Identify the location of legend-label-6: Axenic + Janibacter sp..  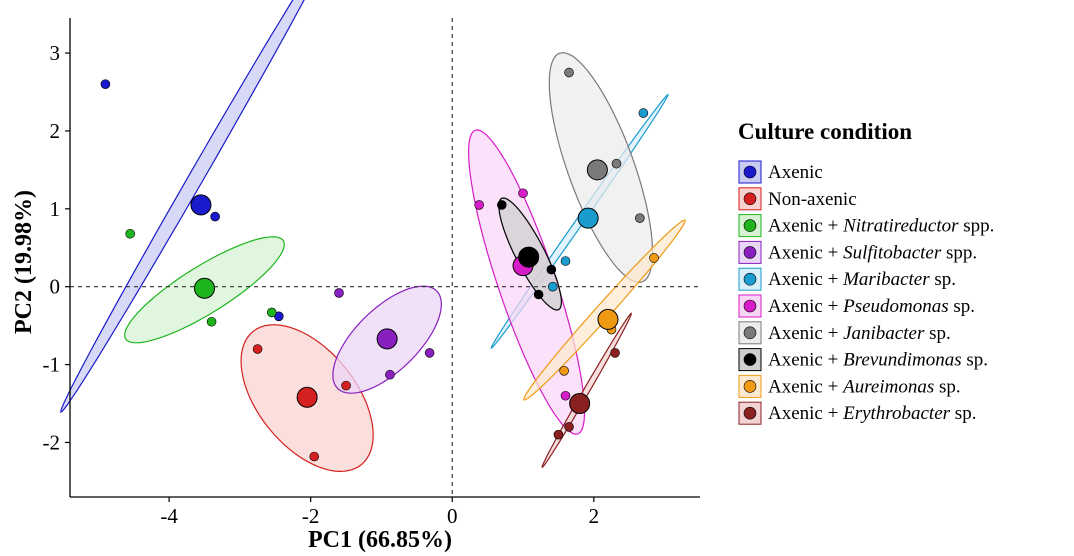
(859, 333).